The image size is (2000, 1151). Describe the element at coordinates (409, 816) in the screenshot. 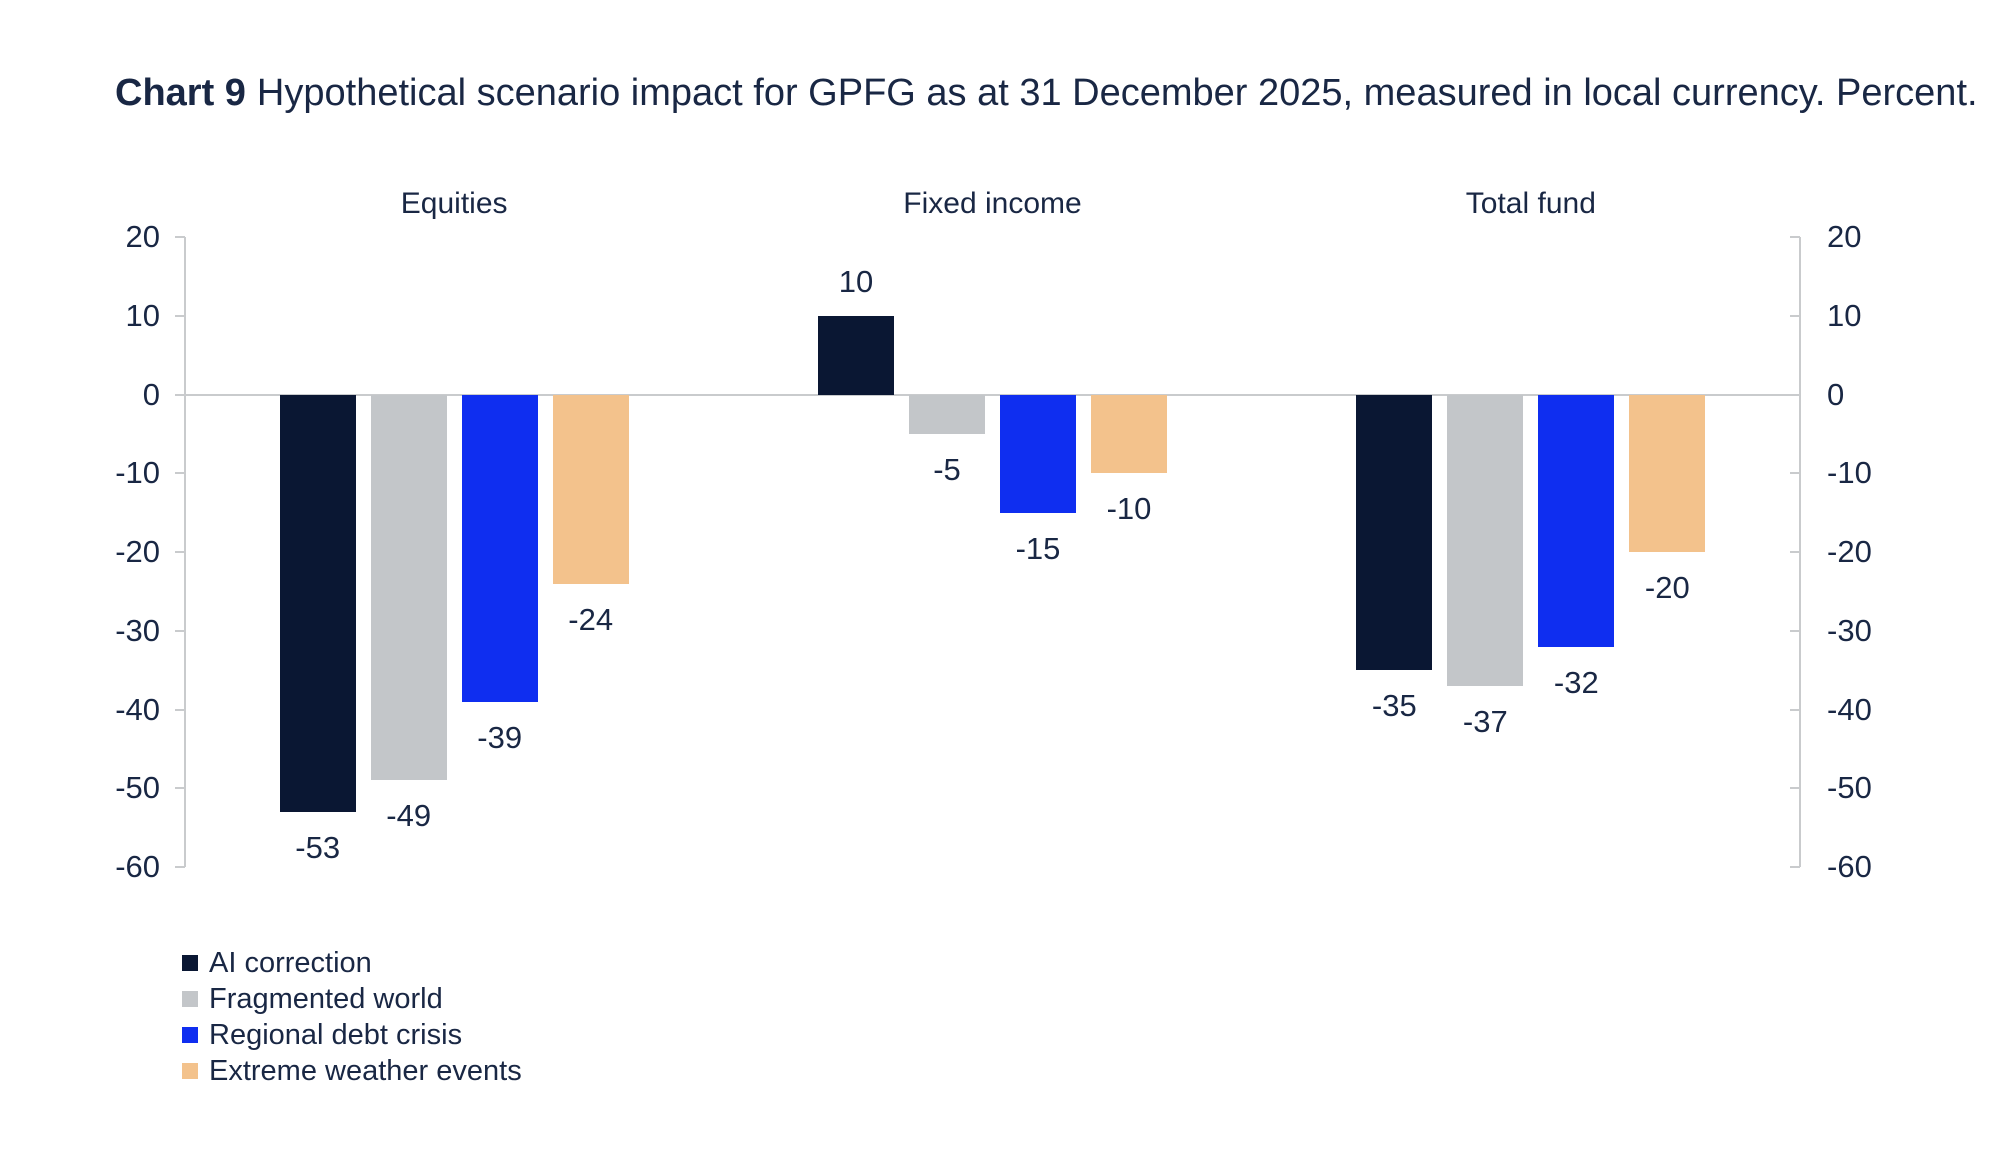

I see `bar-value-label: -49` at that location.